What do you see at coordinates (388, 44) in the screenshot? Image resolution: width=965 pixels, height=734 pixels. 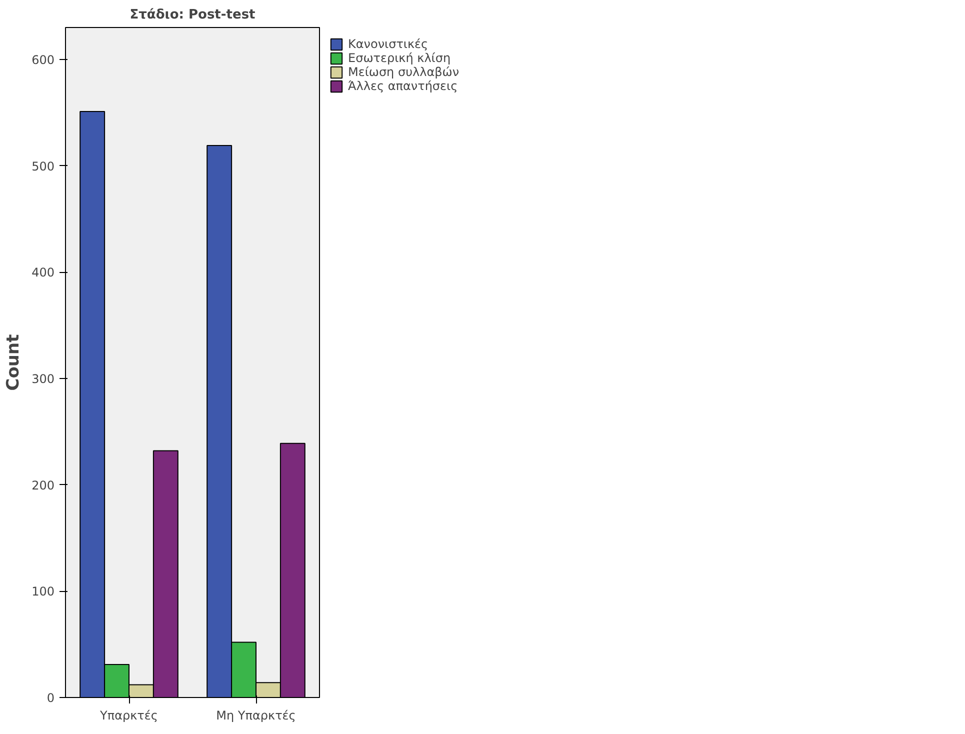 I see `legend-label: Κανονιστικές` at bounding box center [388, 44].